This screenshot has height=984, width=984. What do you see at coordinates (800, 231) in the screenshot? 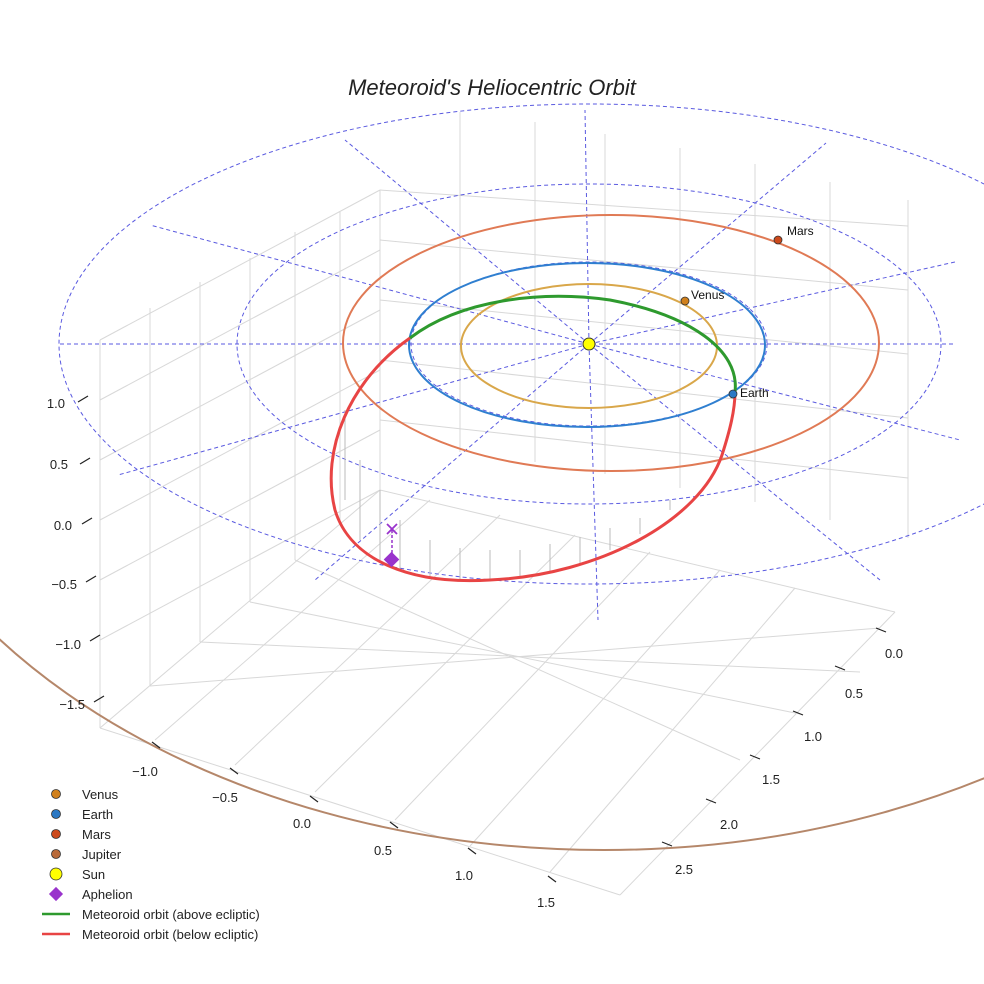
I see `mars-label: Mars` at bounding box center [800, 231].